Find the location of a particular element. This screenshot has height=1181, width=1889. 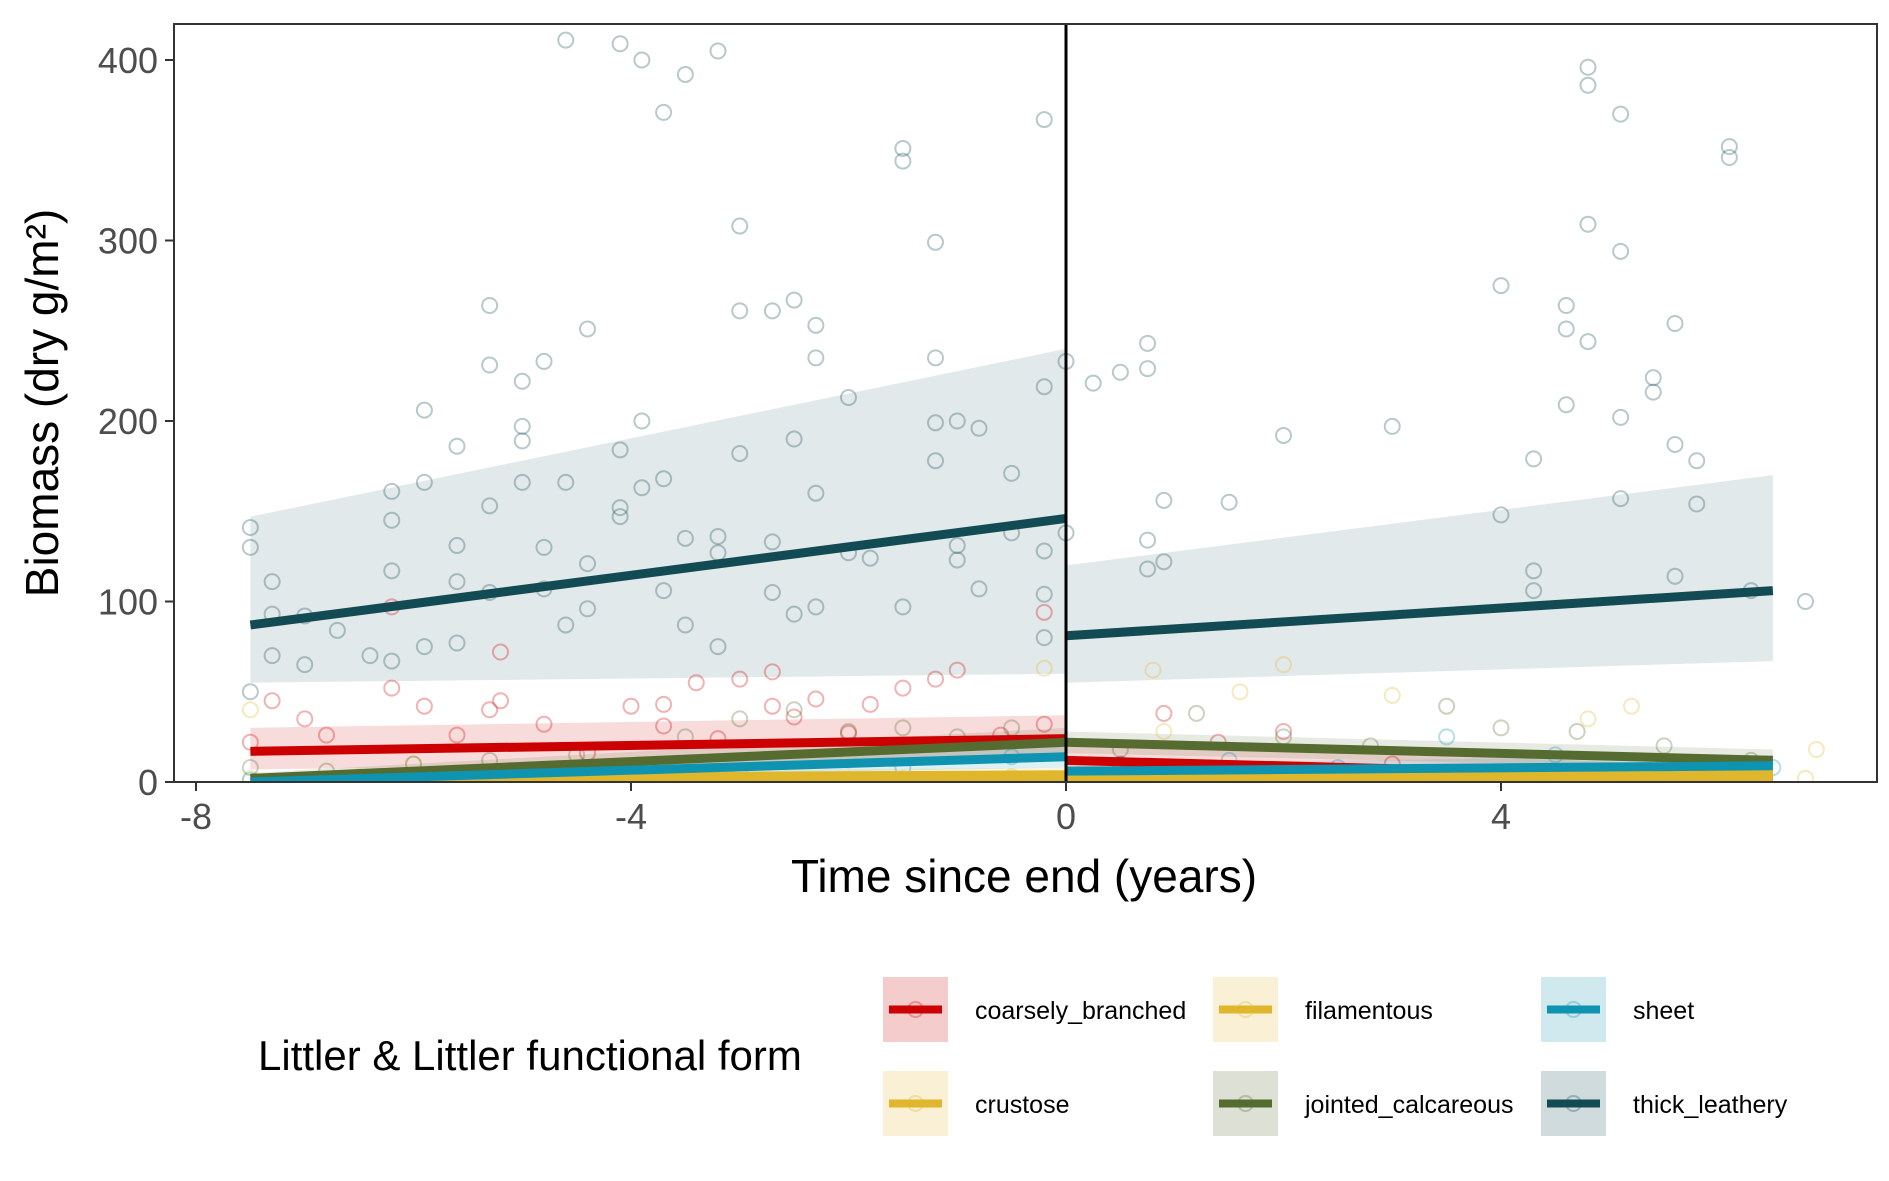

legend-label-crustose: crustose is located at coordinates (1022, 1105).